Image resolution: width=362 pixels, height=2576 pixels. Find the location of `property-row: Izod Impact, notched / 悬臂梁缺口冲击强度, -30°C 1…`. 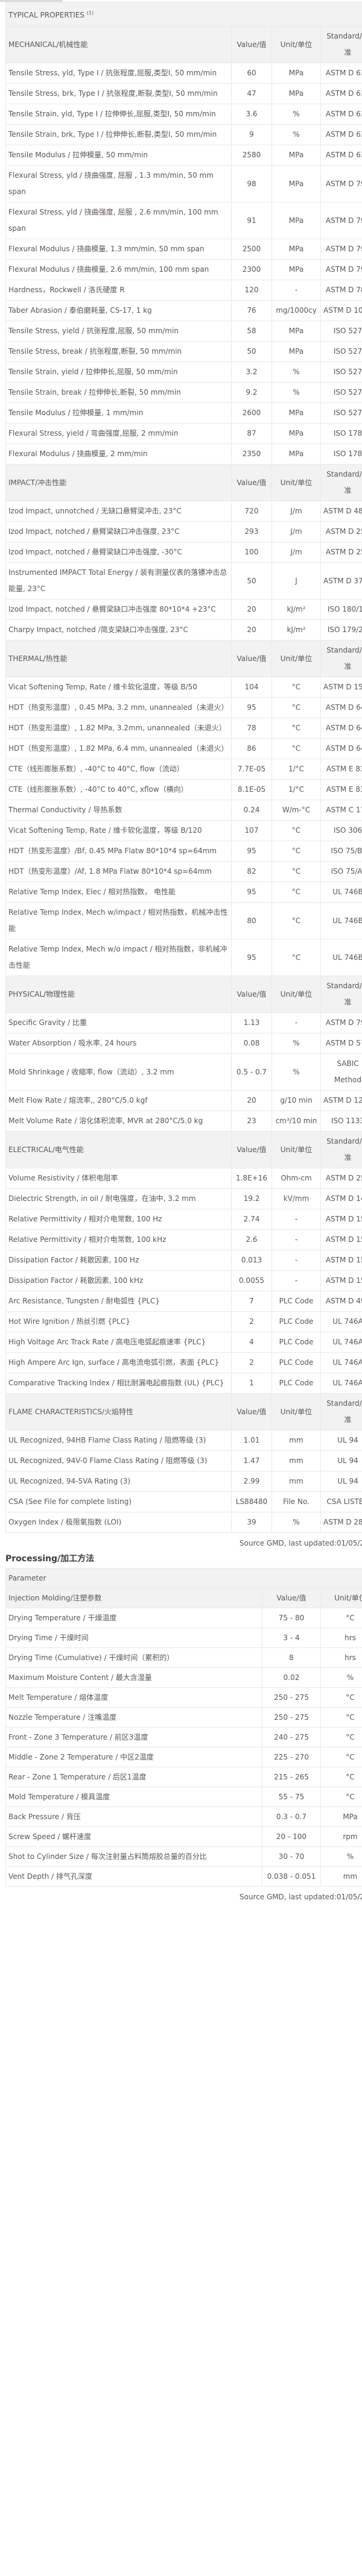

property-row: Izod Impact, notched / 悬臂梁缺口冲击强度, -30°C 1… is located at coordinates (184, 552).